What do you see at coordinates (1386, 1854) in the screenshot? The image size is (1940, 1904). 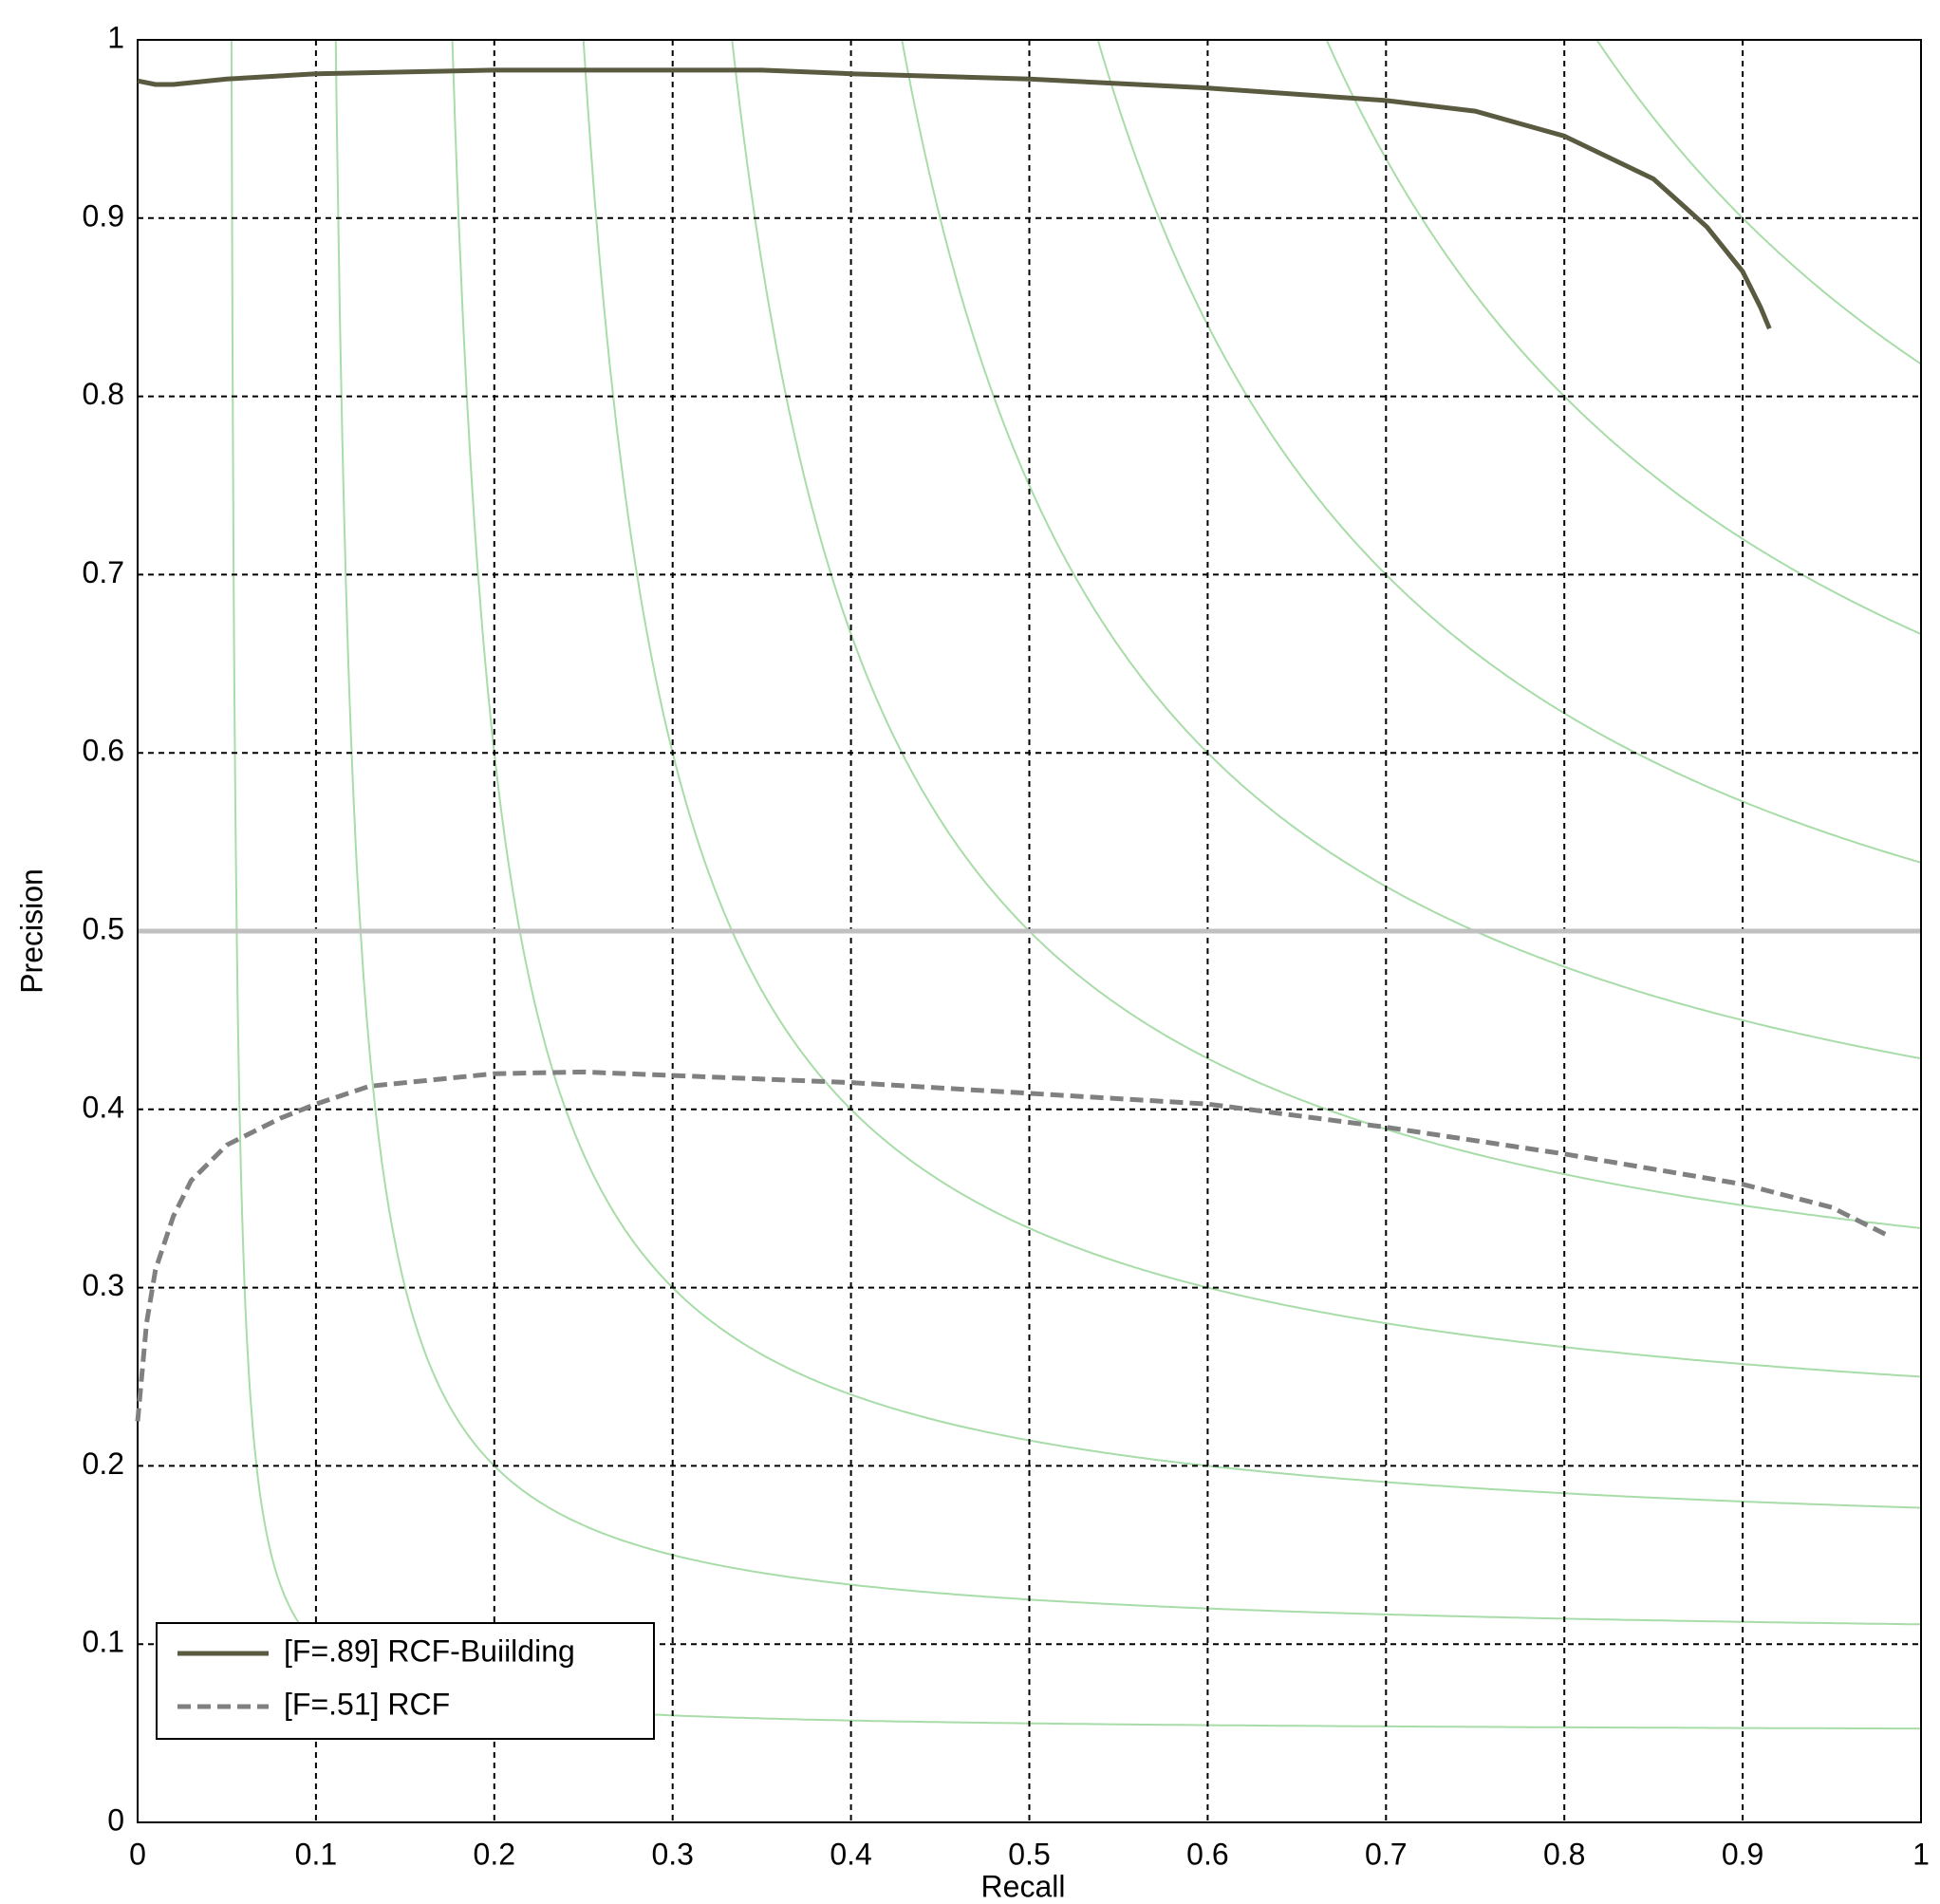 I see `x-tick-label: 0.7` at bounding box center [1386, 1854].